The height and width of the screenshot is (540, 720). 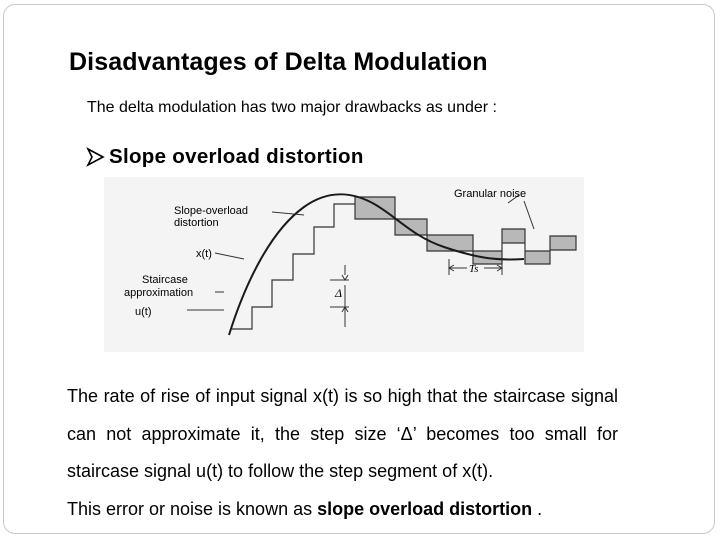 I want to click on label-ts: Ts, so click(x=473, y=269).